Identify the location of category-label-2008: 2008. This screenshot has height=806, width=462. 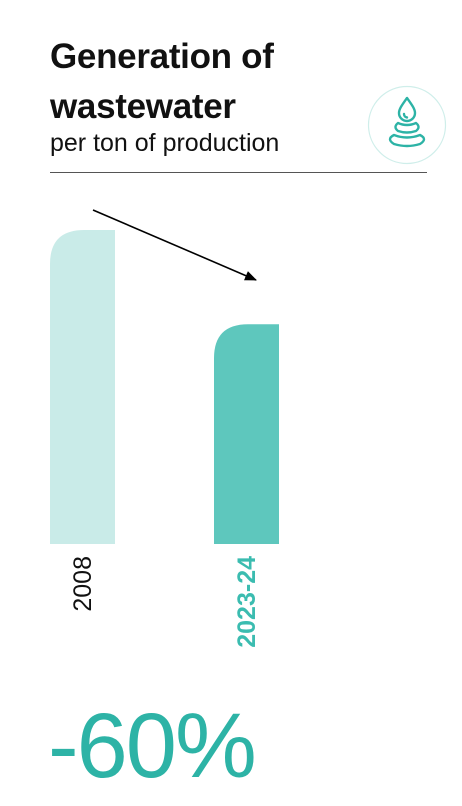
(83, 584).